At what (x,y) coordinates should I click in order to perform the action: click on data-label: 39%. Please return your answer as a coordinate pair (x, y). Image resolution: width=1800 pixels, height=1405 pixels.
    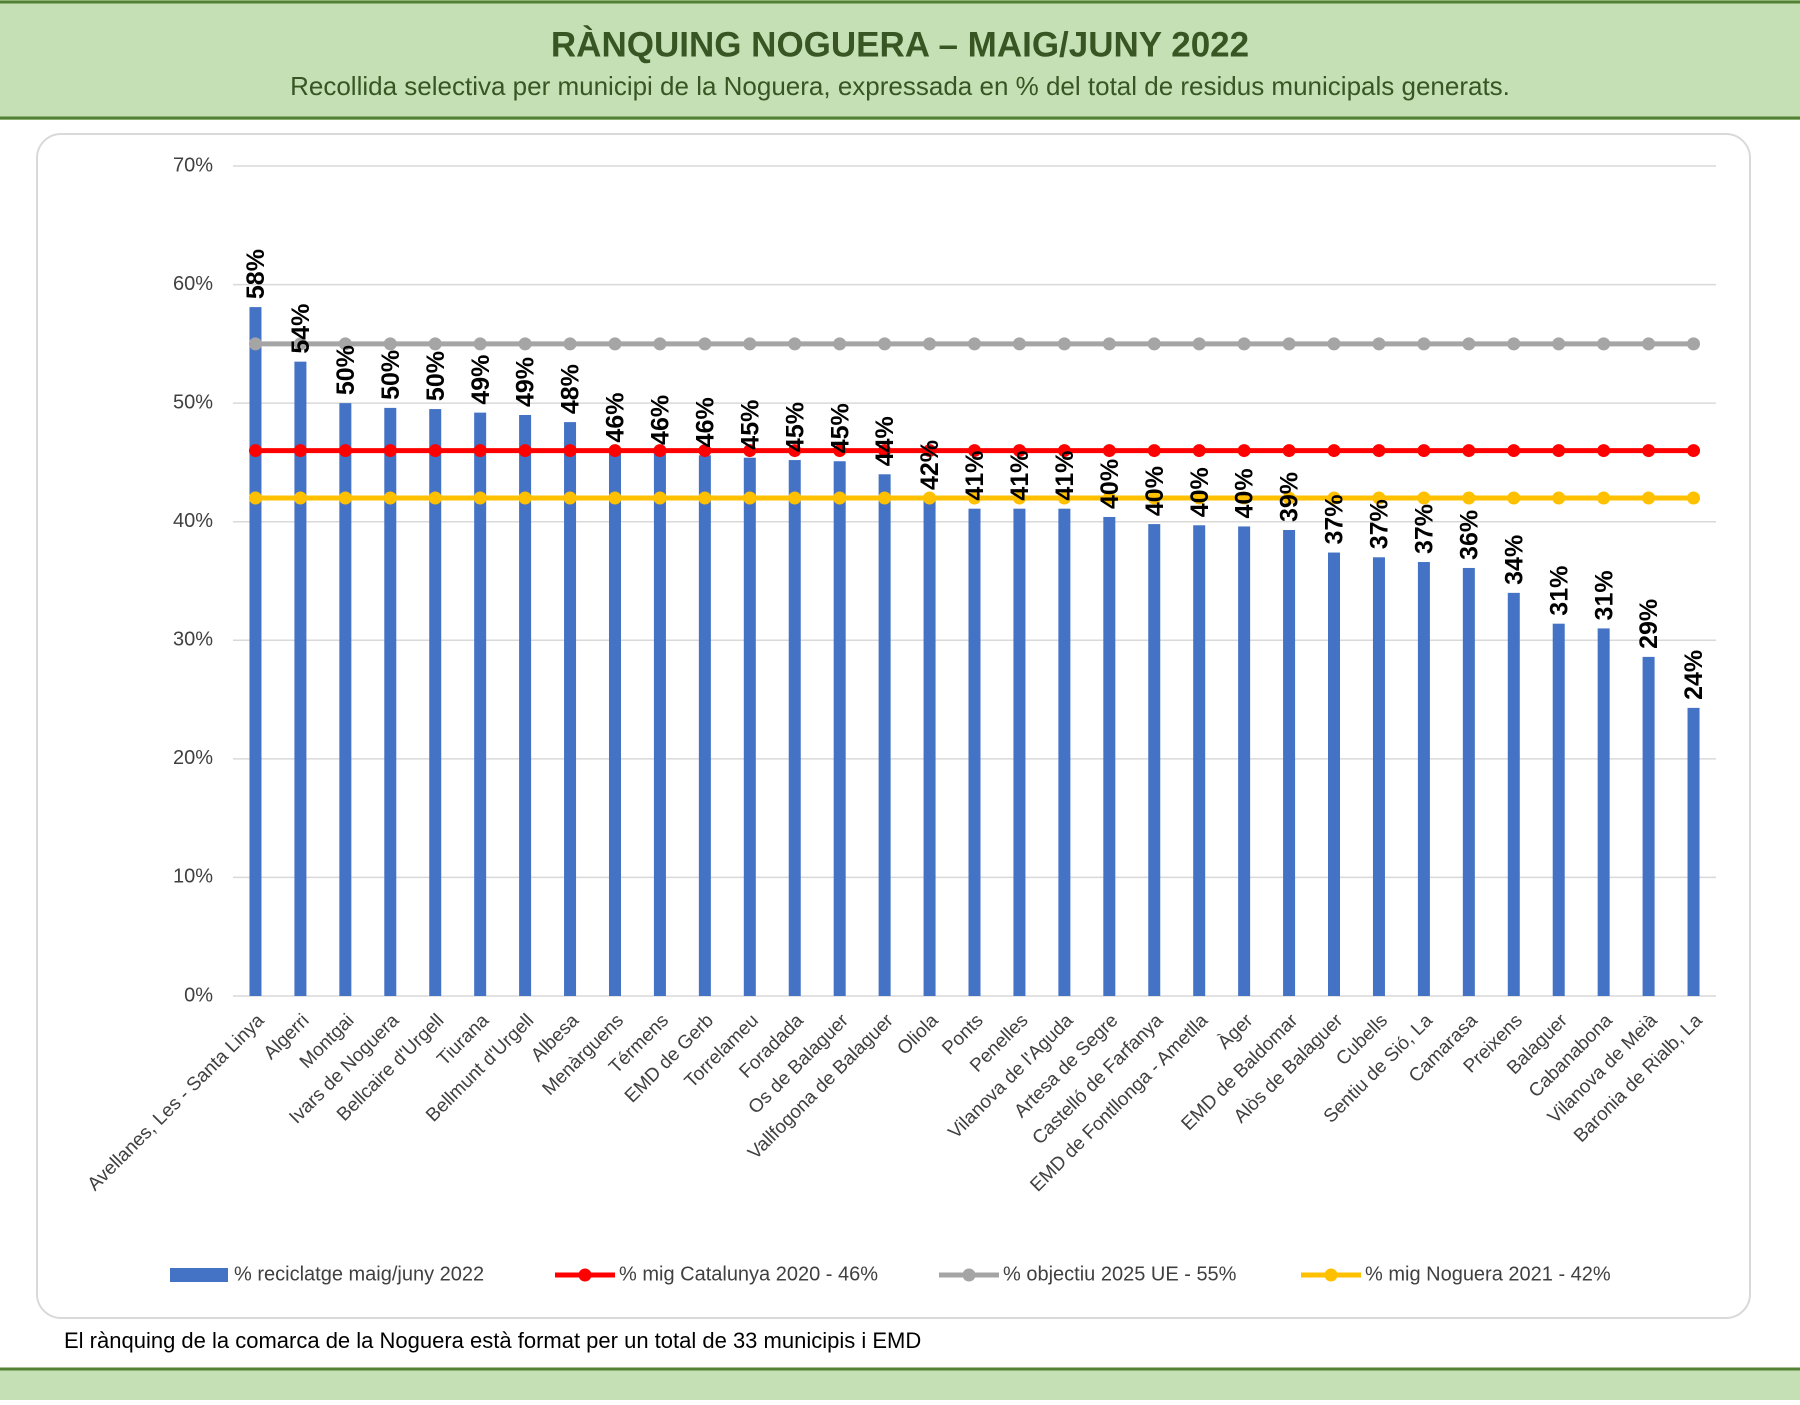
    Looking at the image, I should click on (1290, 497).